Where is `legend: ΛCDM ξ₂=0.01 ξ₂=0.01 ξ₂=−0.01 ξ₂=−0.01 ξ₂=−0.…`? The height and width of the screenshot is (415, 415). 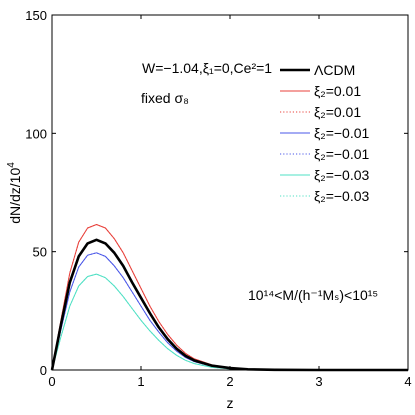
legend: ΛCDM ξ₂=0.01 ξ₂=0.01 ξ₂=−0.01 ξ₂=−0.01 ξ₂=−0.… is located at coordinates (325, 133).